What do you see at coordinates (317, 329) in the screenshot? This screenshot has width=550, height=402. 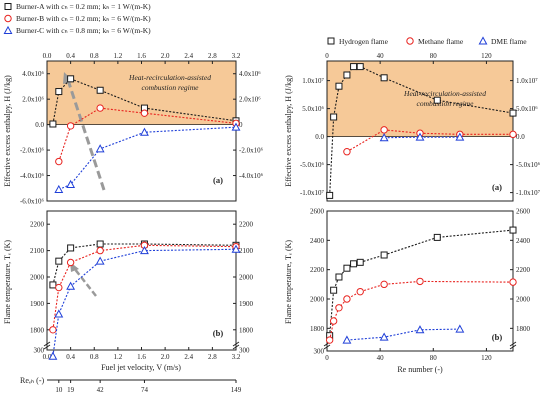 I see `ytick-label-right-bottom-0: 1800` at bounding box center [317, 329].